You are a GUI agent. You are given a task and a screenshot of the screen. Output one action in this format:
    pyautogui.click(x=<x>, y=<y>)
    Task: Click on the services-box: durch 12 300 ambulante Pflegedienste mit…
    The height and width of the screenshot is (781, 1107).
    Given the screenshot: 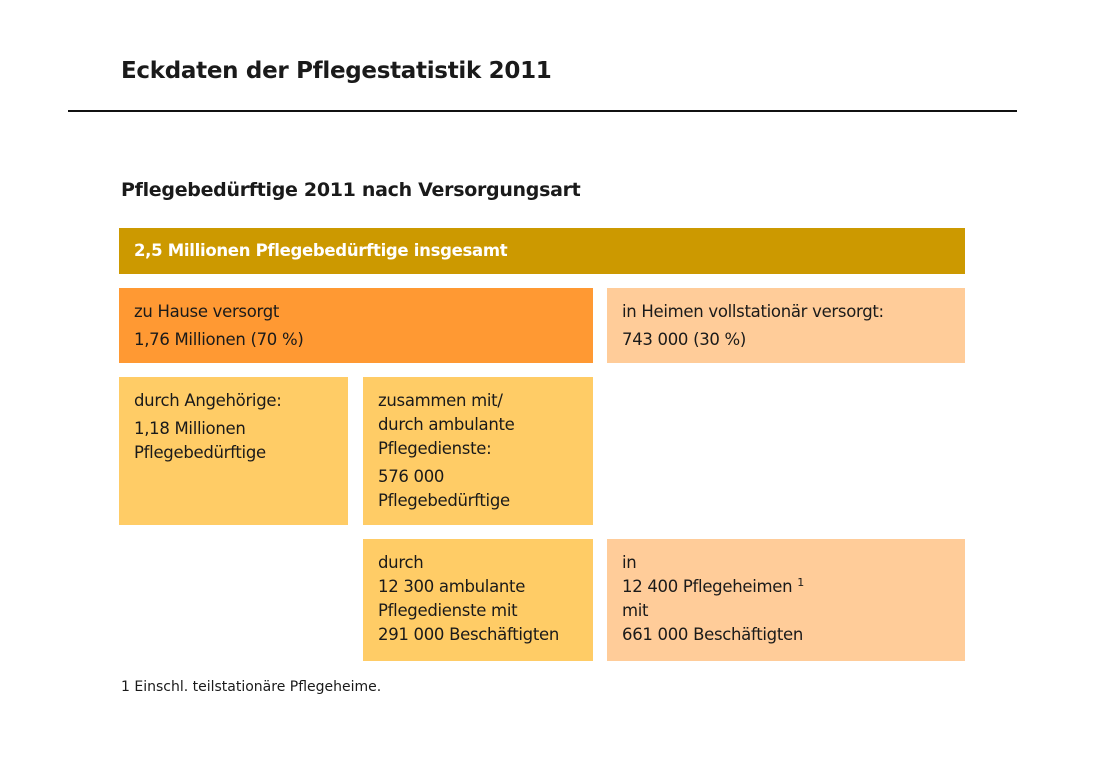 What is the action you would take?
    pyautogui.click(x=478, y=600)
    